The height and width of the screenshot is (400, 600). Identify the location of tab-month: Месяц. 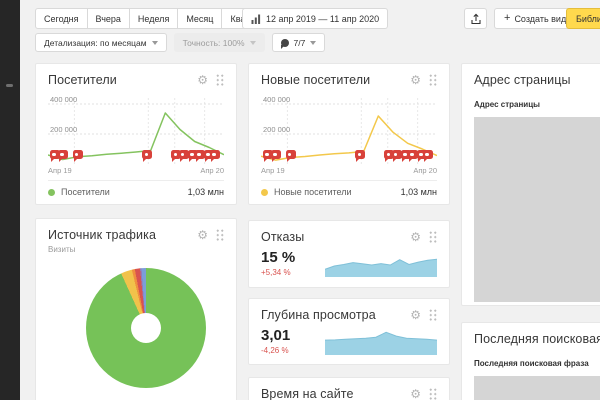
(200, 18).